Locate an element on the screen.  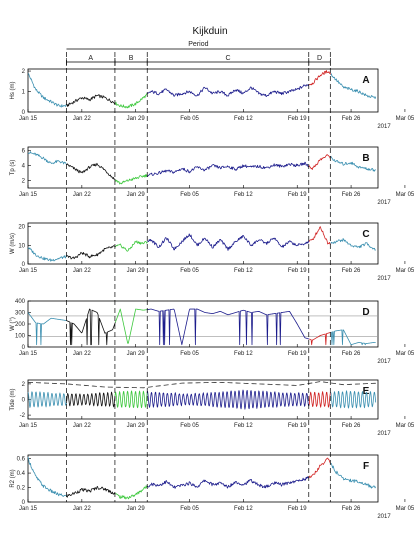
panel-B-letter: B is located at coordinates (365, 158).